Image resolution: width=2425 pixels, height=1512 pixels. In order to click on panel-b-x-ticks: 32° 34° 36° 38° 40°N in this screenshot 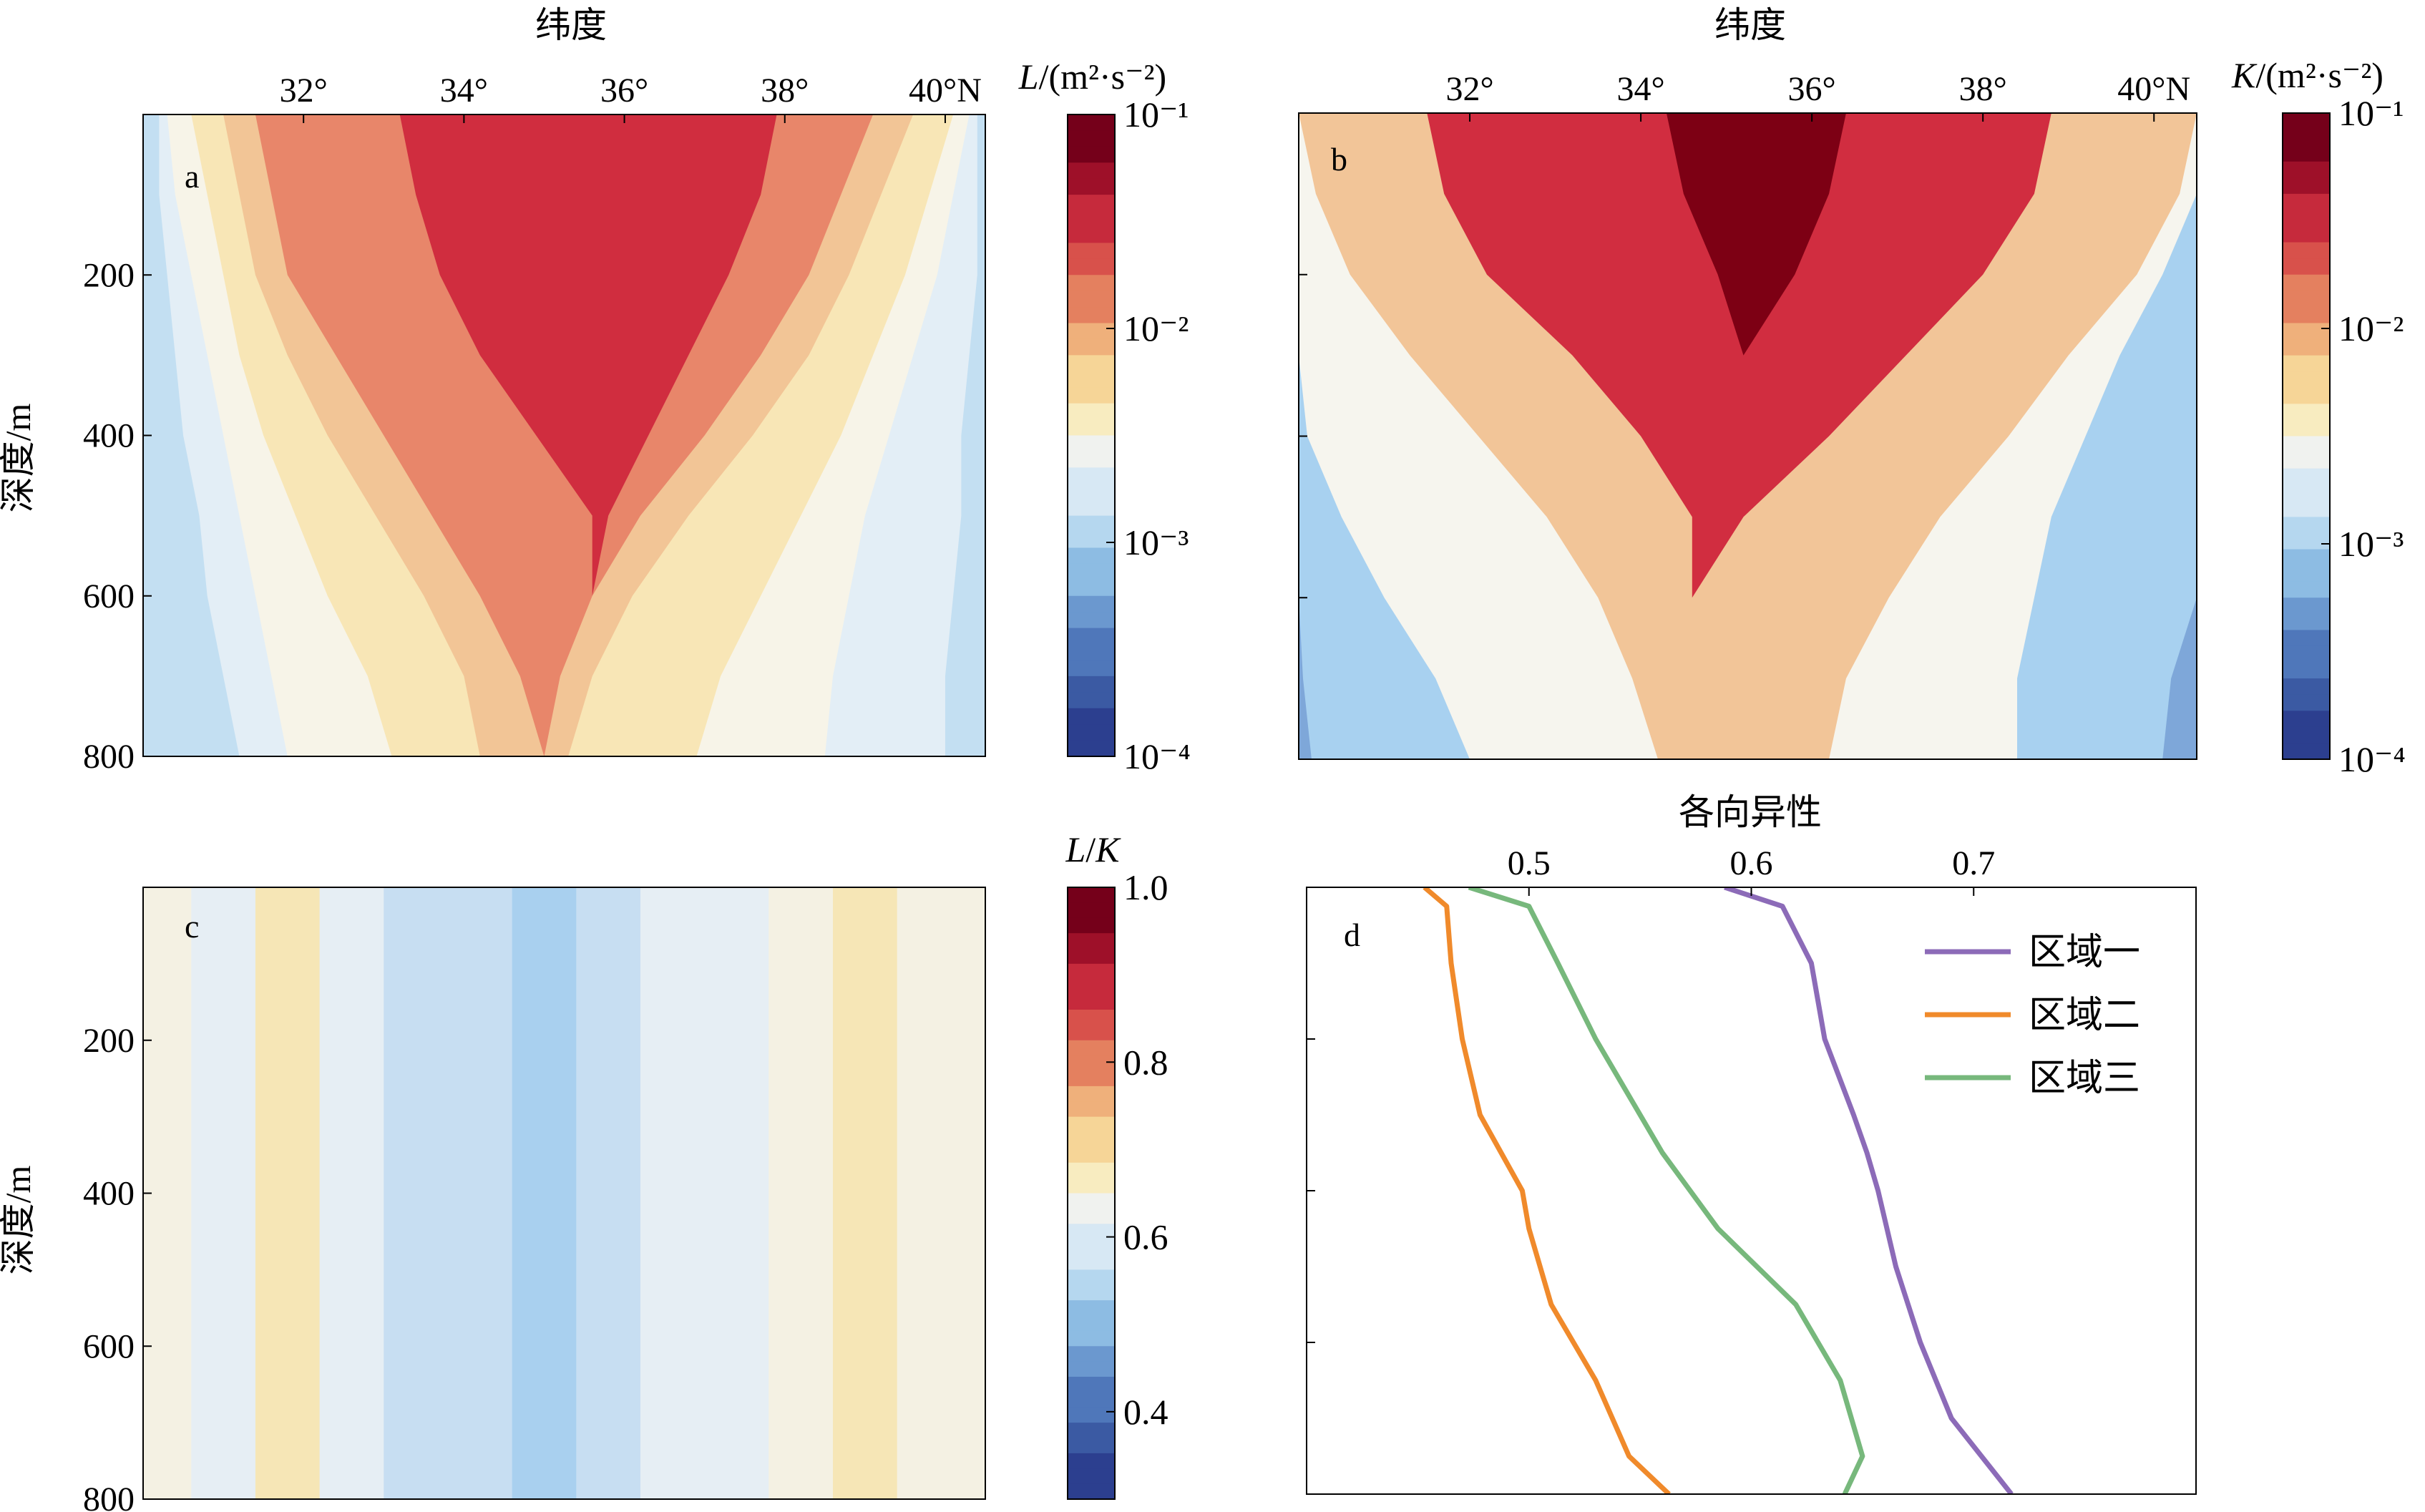, I will do `click(1817, 96)`.